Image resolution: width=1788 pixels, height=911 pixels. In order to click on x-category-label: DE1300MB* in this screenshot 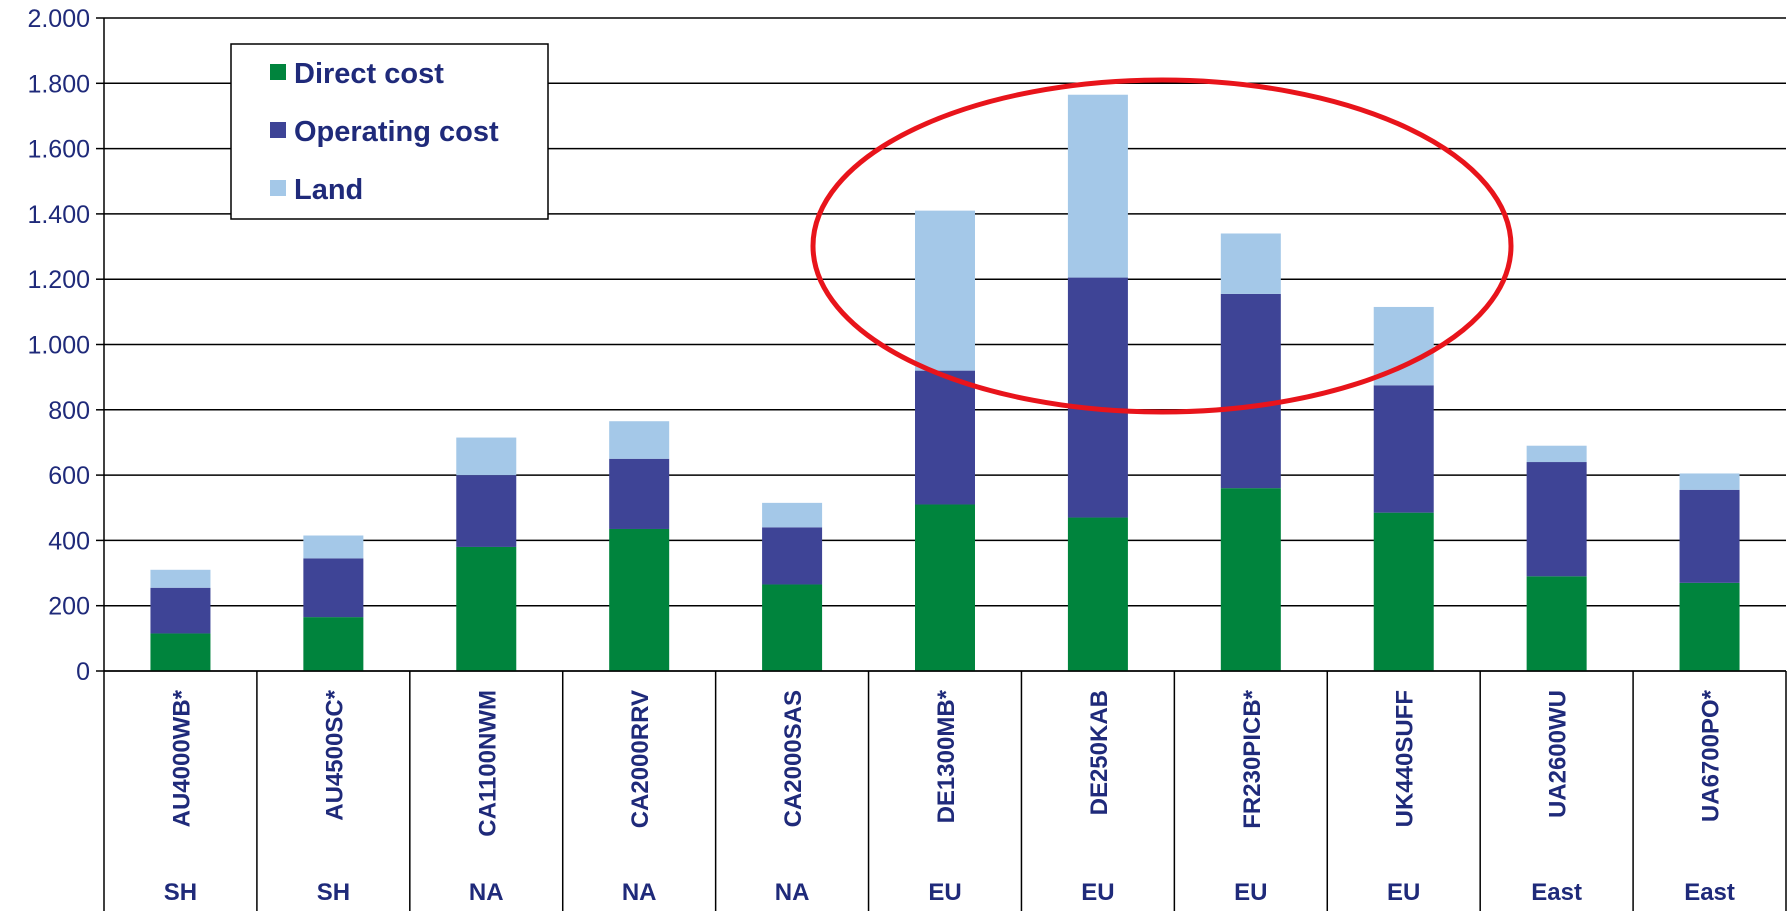, I will do `click(946, 756)`.